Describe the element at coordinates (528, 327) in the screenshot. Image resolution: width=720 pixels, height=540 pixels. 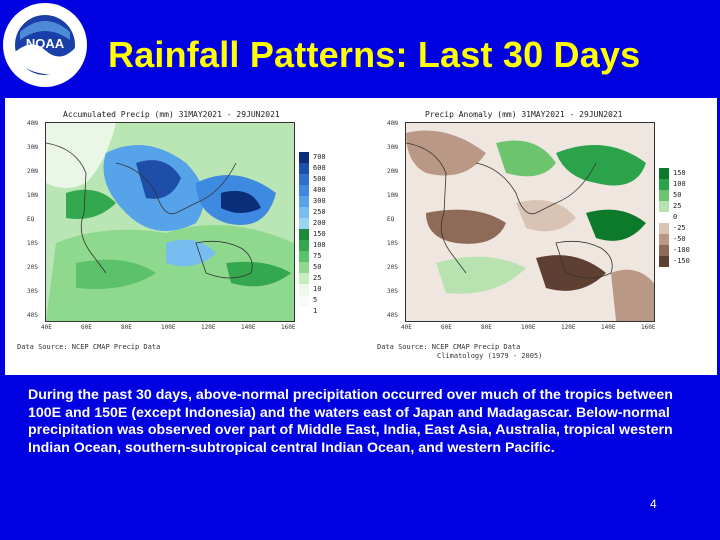
I see `right-lon-label: 100E` at that location.